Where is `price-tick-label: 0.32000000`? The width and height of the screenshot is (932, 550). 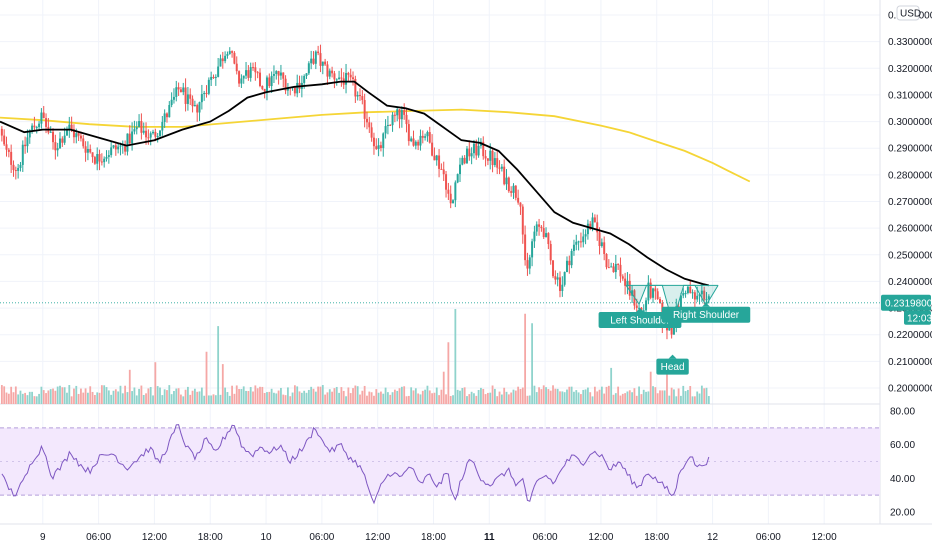 price-tick-label: 0.32000000 is located at coordinates (910, 69).